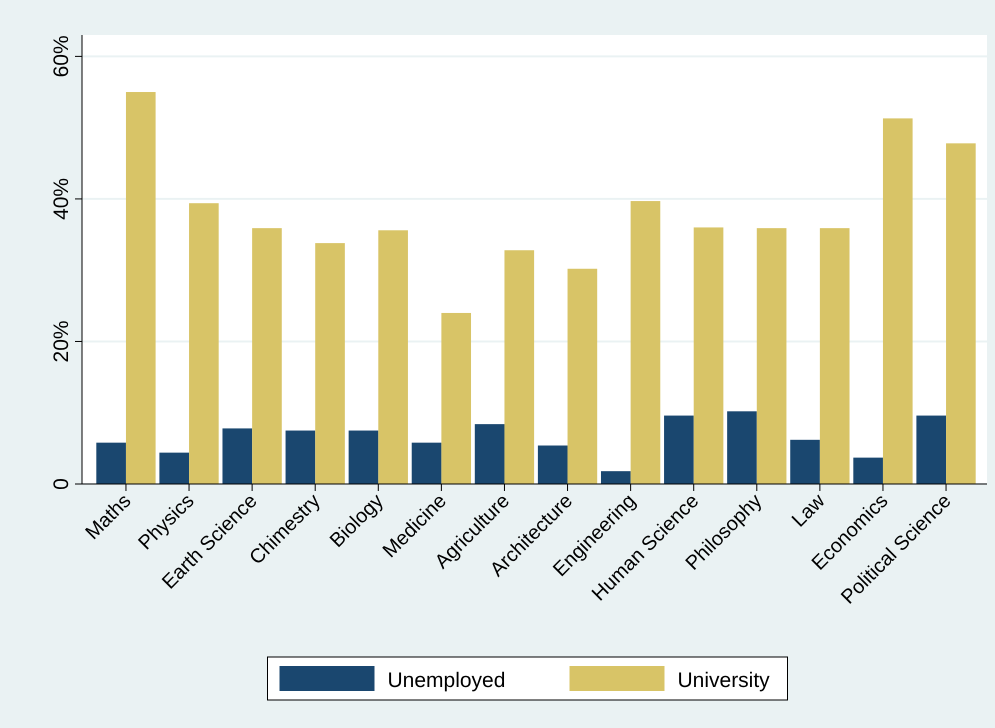  I want to click on y-tick-label: 20%, so click(61, 341).